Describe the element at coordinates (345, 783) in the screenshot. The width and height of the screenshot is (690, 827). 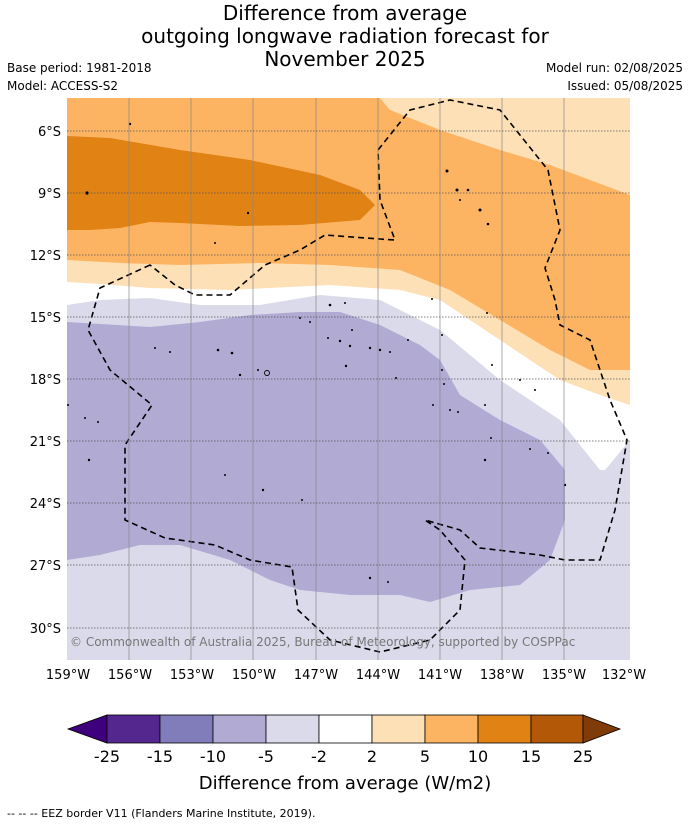
I see `colorbar-label: Difference from average (W/m2)` at that location.